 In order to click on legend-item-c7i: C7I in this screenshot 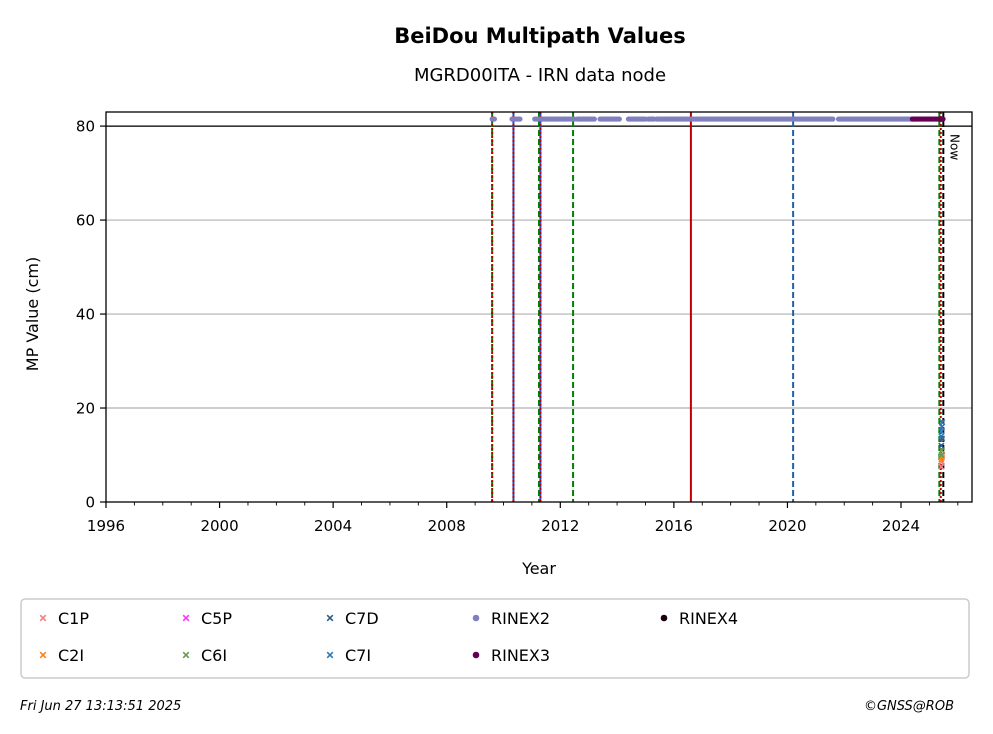, I will do `click(348, 655)`.